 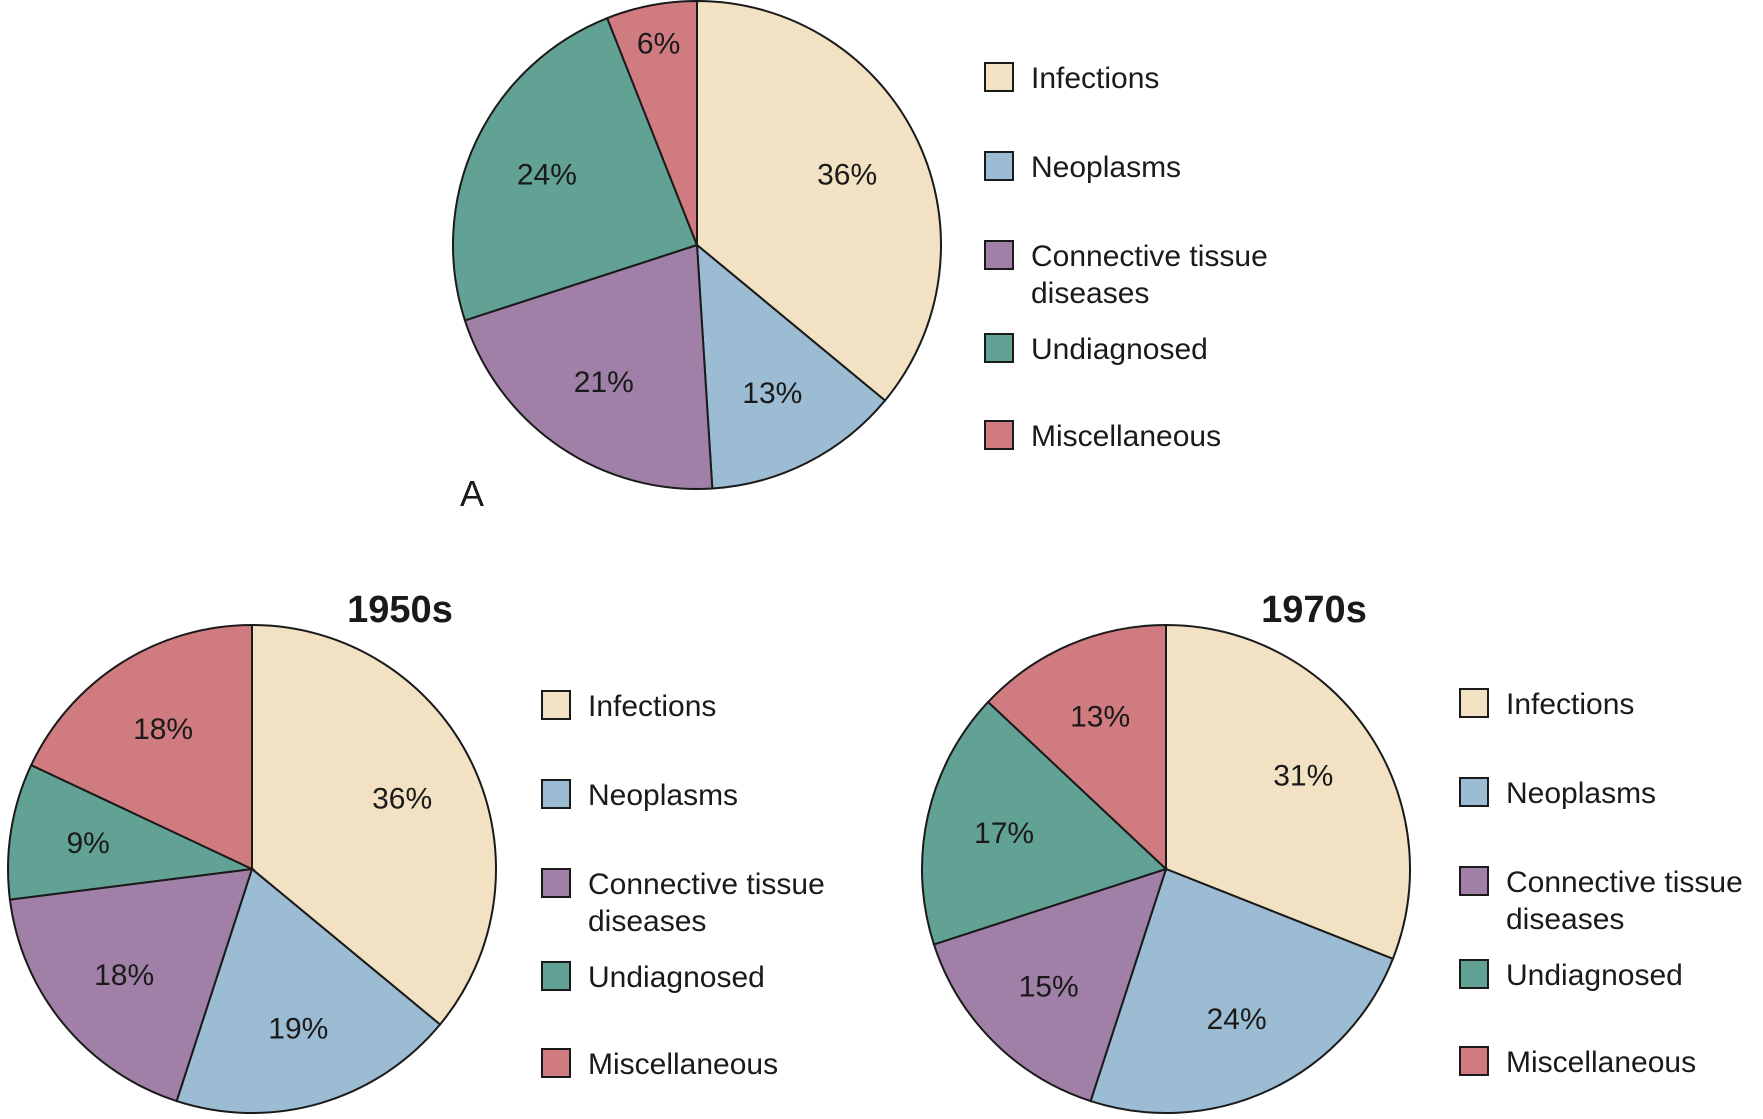 What do you see at coordinates (87, 843) in the screenshot?
I see `slice-label-undiagnosed: 9%` at bounding box center [87, 843].